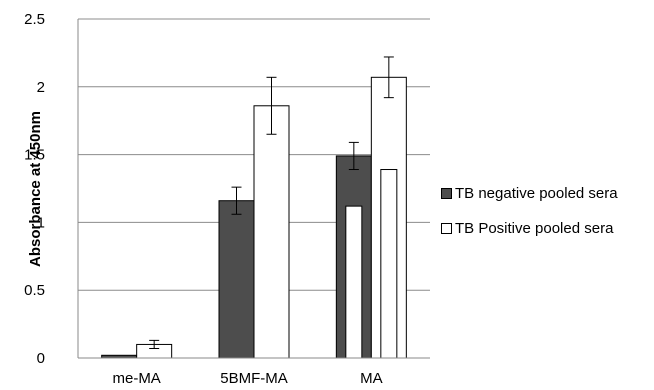  Describe the element at coordinates (371, 378) in the screenshot. I see `x-category-label: MA` at that location.